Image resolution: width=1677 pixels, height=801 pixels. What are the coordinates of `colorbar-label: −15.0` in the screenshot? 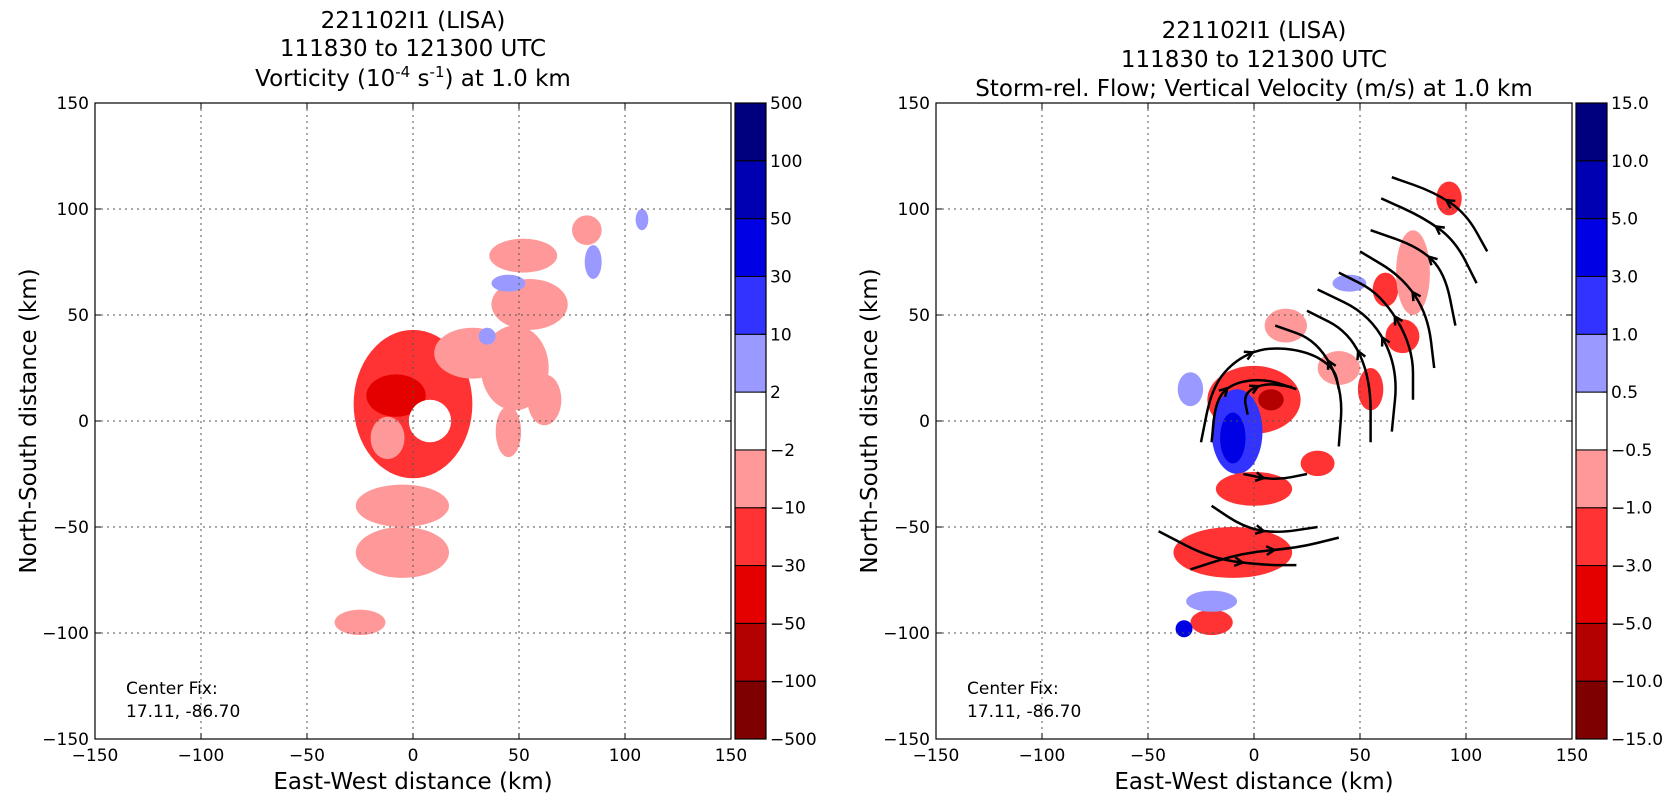 It's located at (1637, 740).